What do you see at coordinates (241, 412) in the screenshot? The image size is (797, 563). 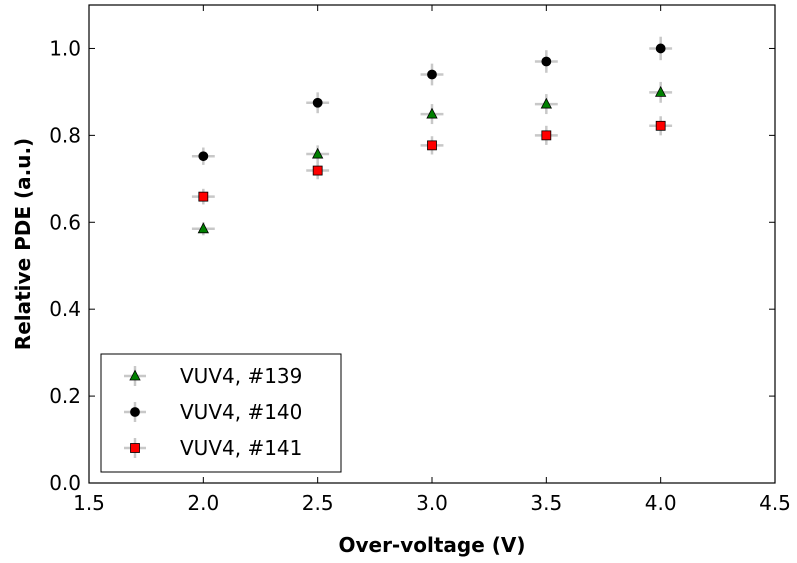 I see `legend-label: VUV4, #140` at bounding box center [241, 412].